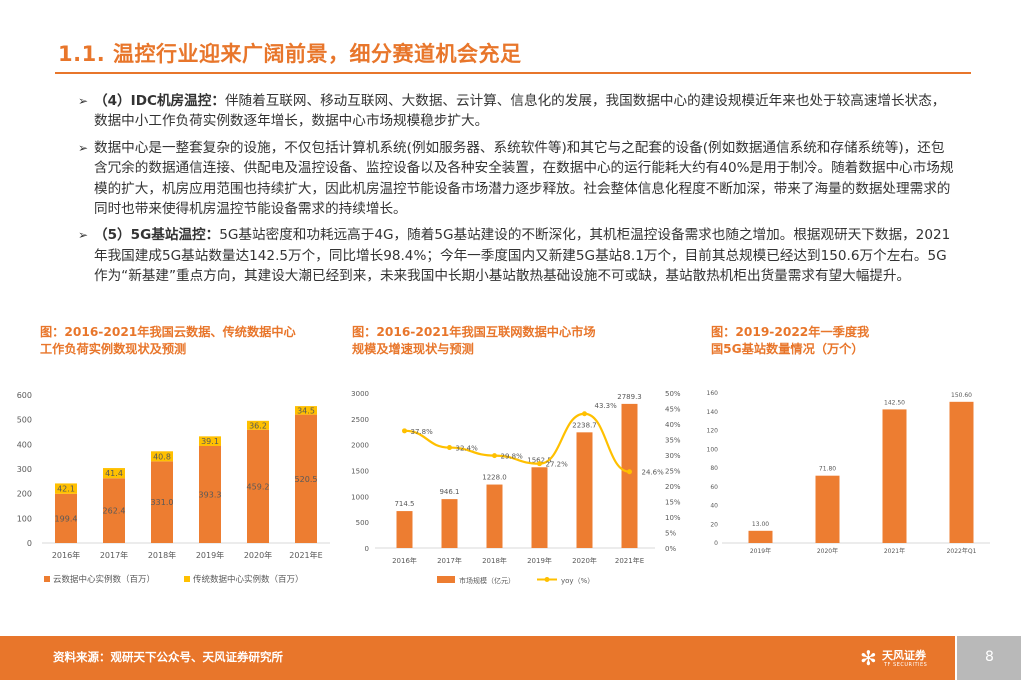 The width and height of the screenshot is (1021, 680). Describe the element at coordinates (557, 465) in the screenshot. I see `data-label-yoy: 27.2%` at that location.